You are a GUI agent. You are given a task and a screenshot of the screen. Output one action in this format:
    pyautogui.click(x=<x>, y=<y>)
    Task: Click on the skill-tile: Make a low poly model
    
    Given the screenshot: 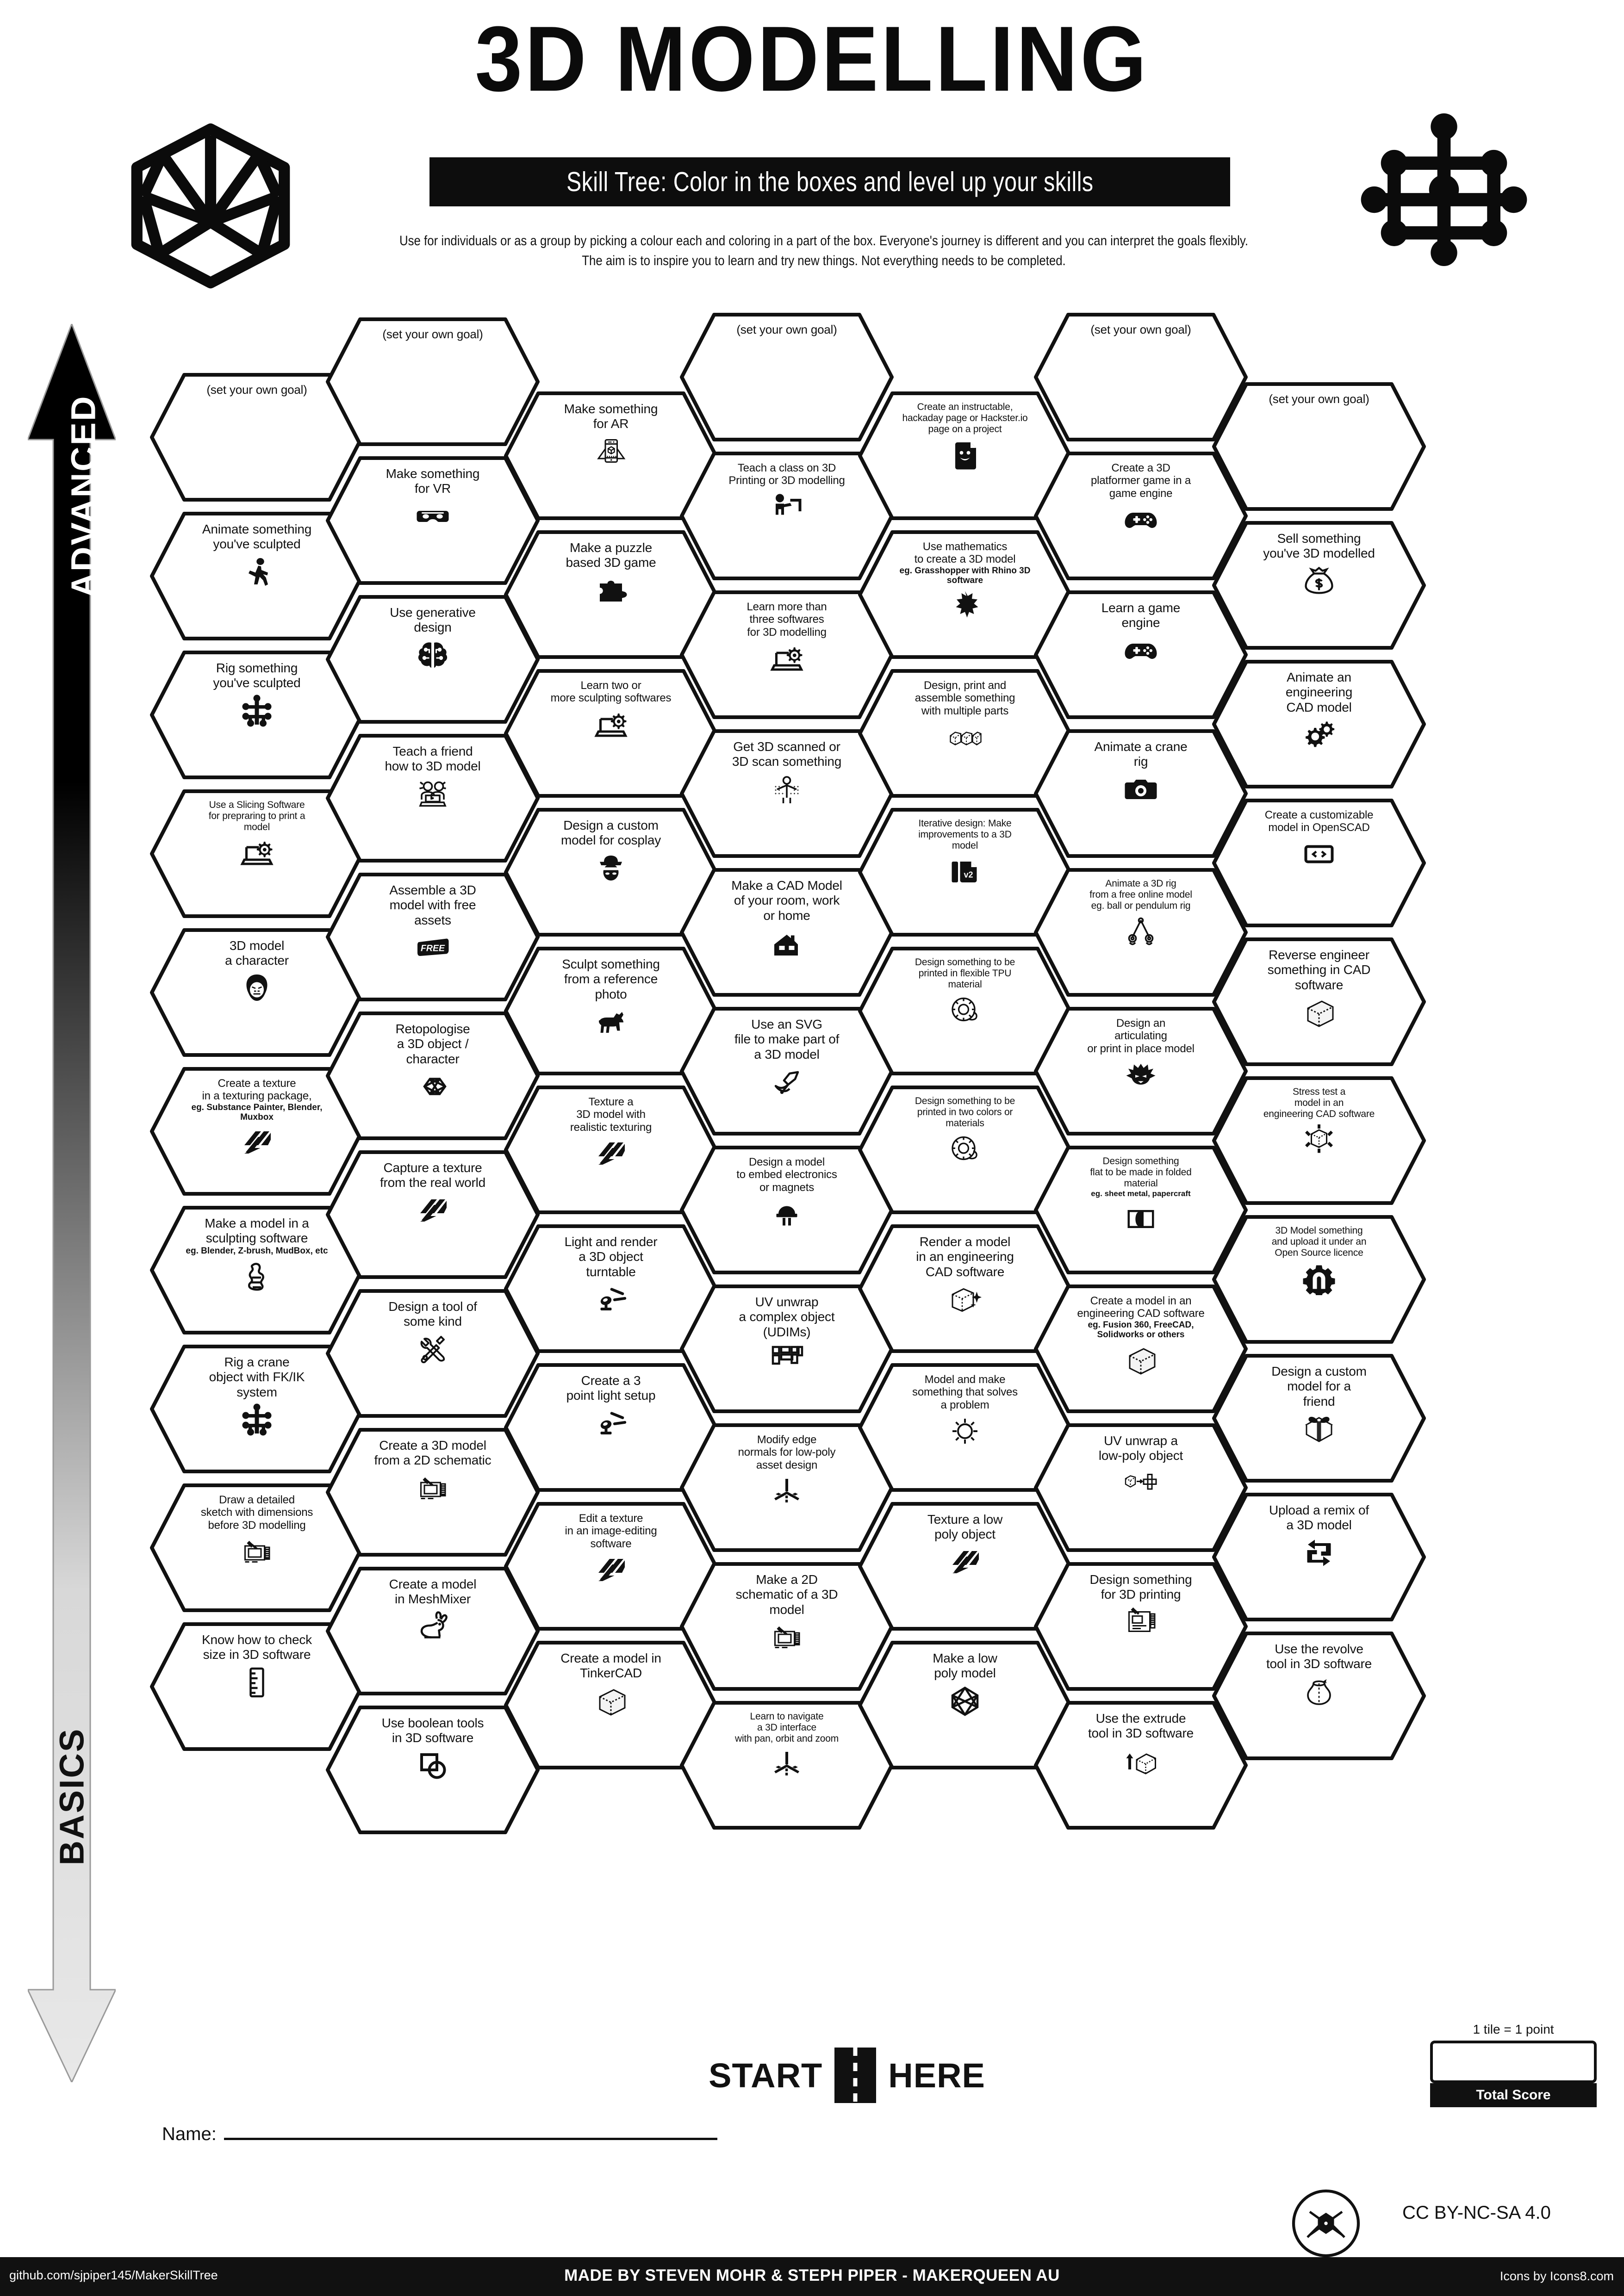 What is the action you would take?
    pyautogui.click(x=965, y=1705)
    